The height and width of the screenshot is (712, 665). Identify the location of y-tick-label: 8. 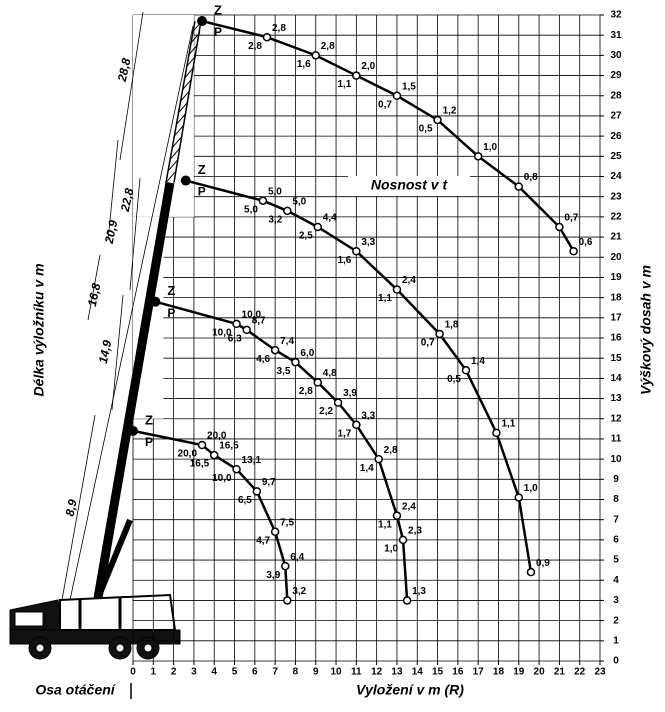
(616, 499).